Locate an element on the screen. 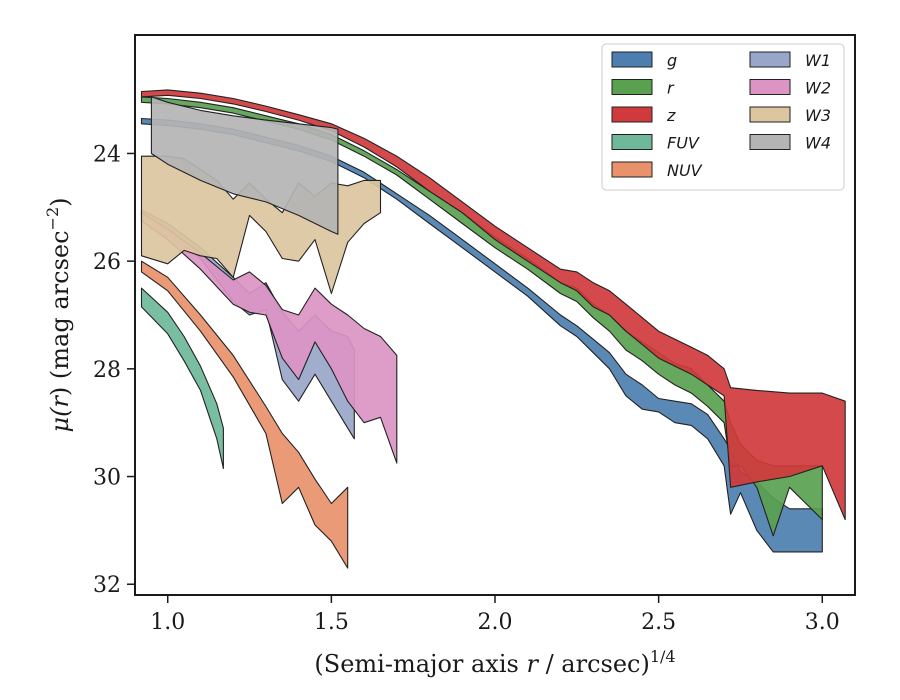 This screenshot has height=700, width=900. legend-label: W1 is located at coordinates (818, 60).